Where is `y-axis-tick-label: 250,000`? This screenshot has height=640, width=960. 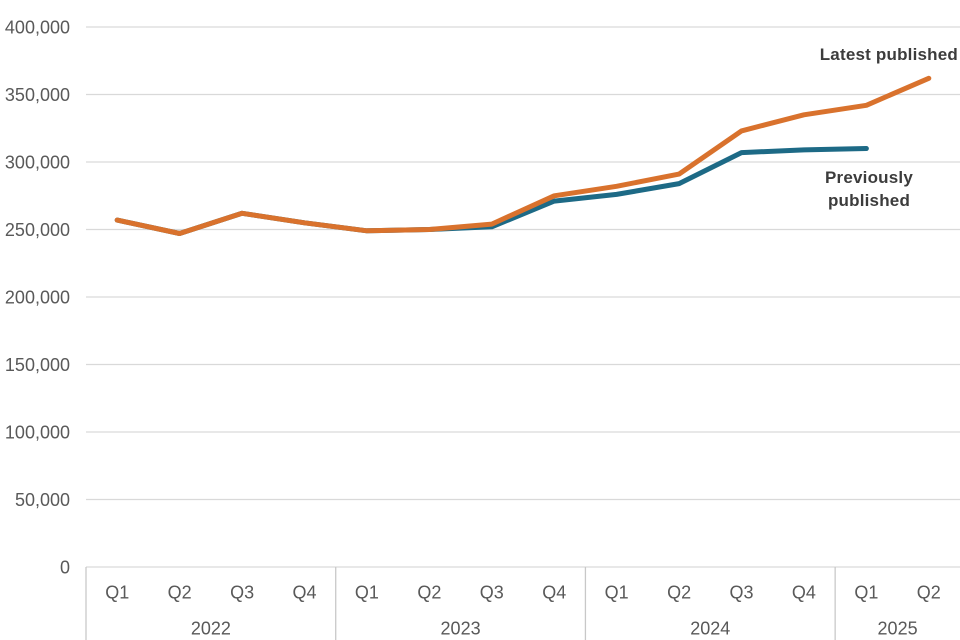 y-axis-tick-label: 250,000 is located at coordinates (37, 230).